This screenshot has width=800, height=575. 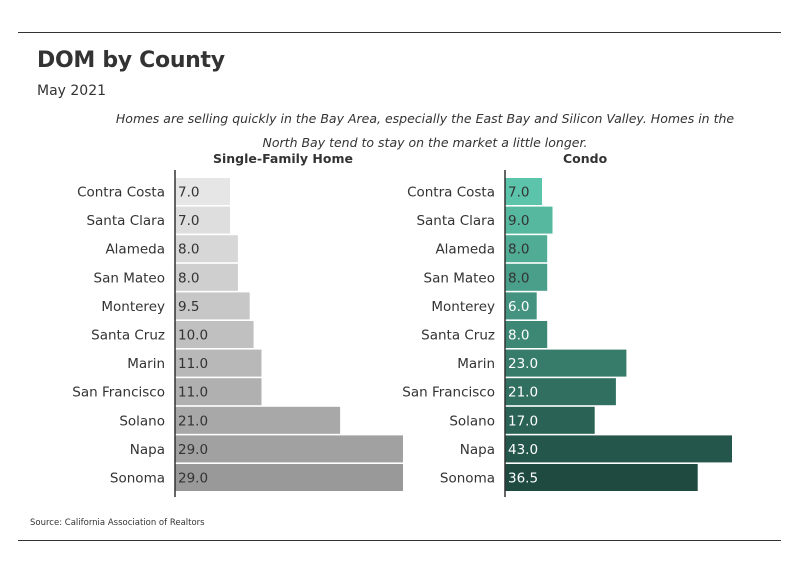 I want to click on condo-value-label: 7.0, so click(x=518, y=193).